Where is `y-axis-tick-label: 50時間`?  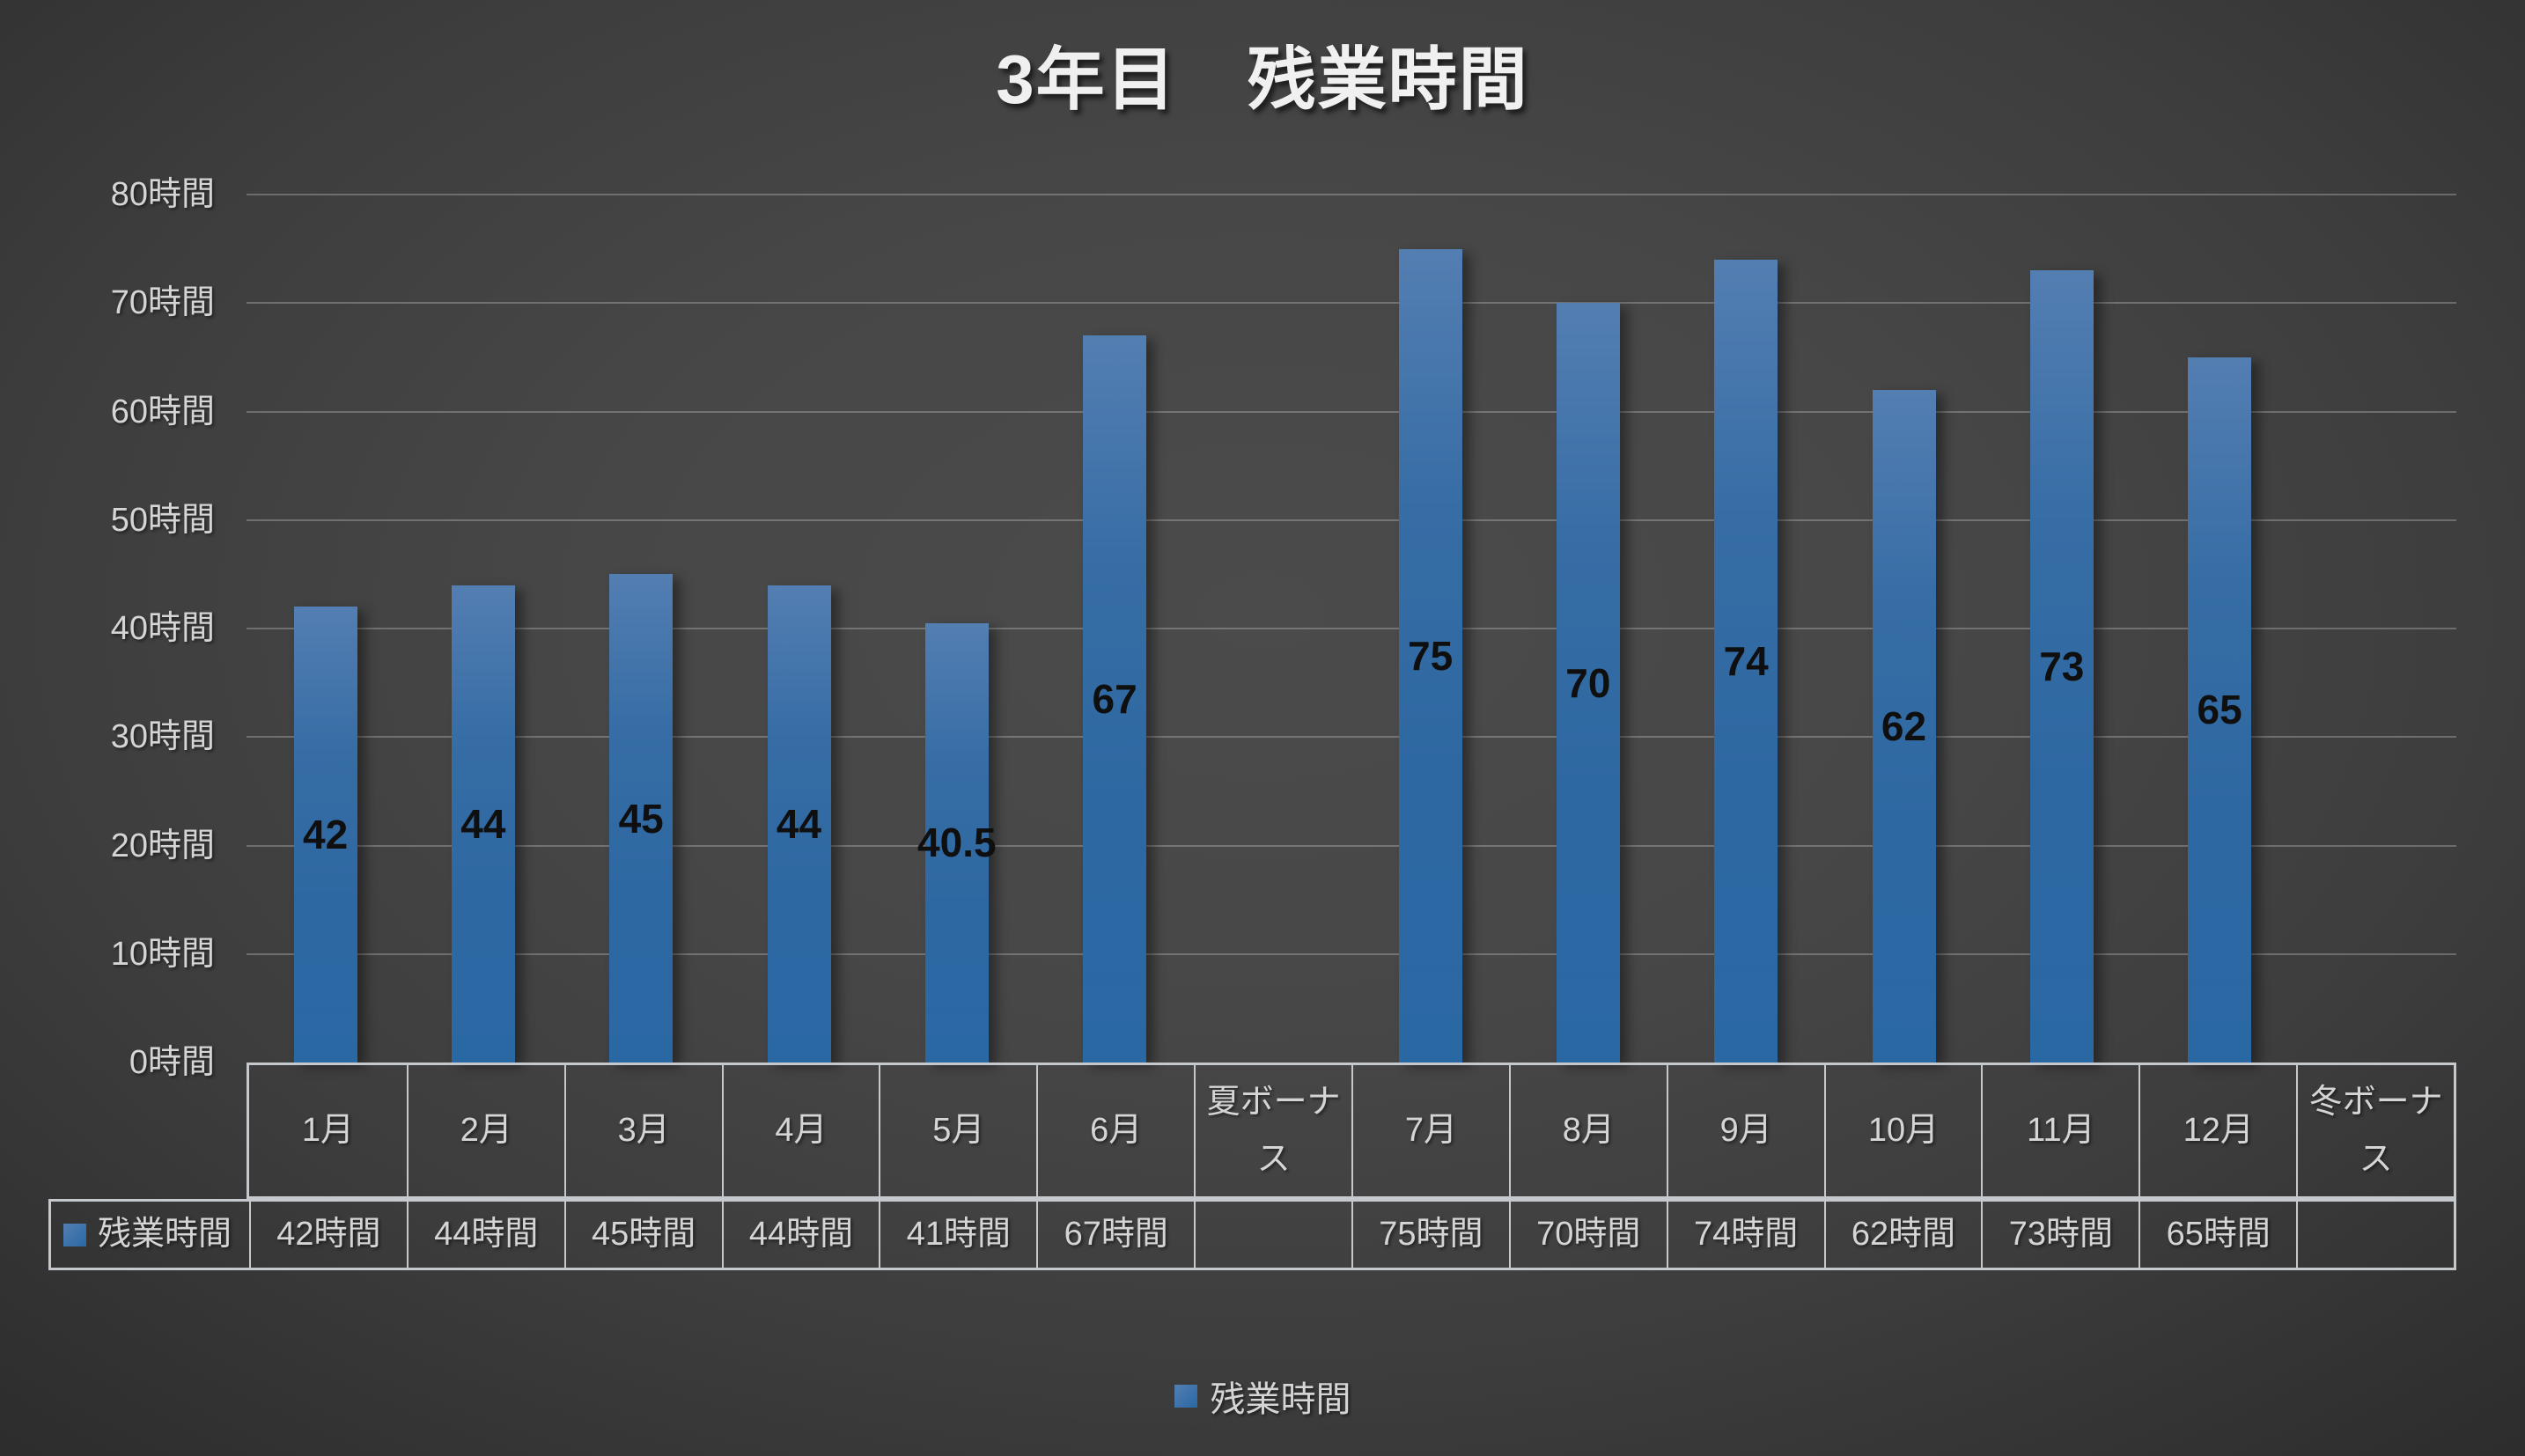 y-axis-tick-label: 50時間 is located at coordinates (162, 520).